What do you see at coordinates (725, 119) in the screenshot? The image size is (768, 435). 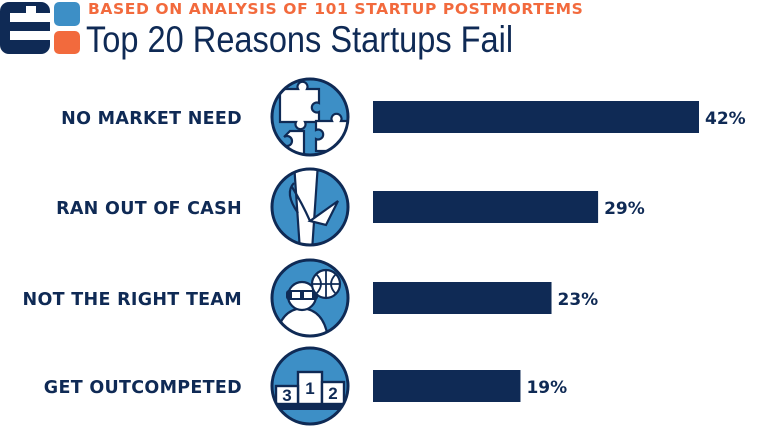 I see `value-label: 42%` at bounding box center [725, 119].